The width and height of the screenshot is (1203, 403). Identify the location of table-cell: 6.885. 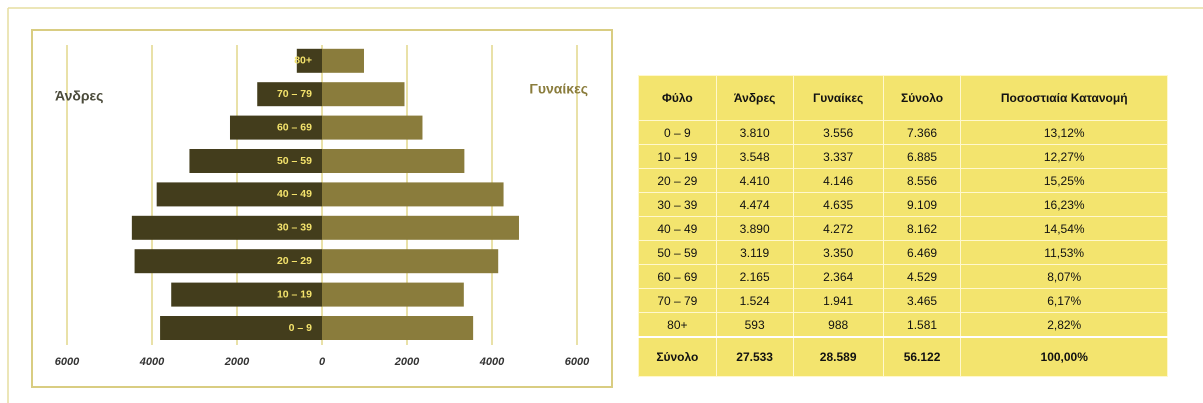
(922, 156).